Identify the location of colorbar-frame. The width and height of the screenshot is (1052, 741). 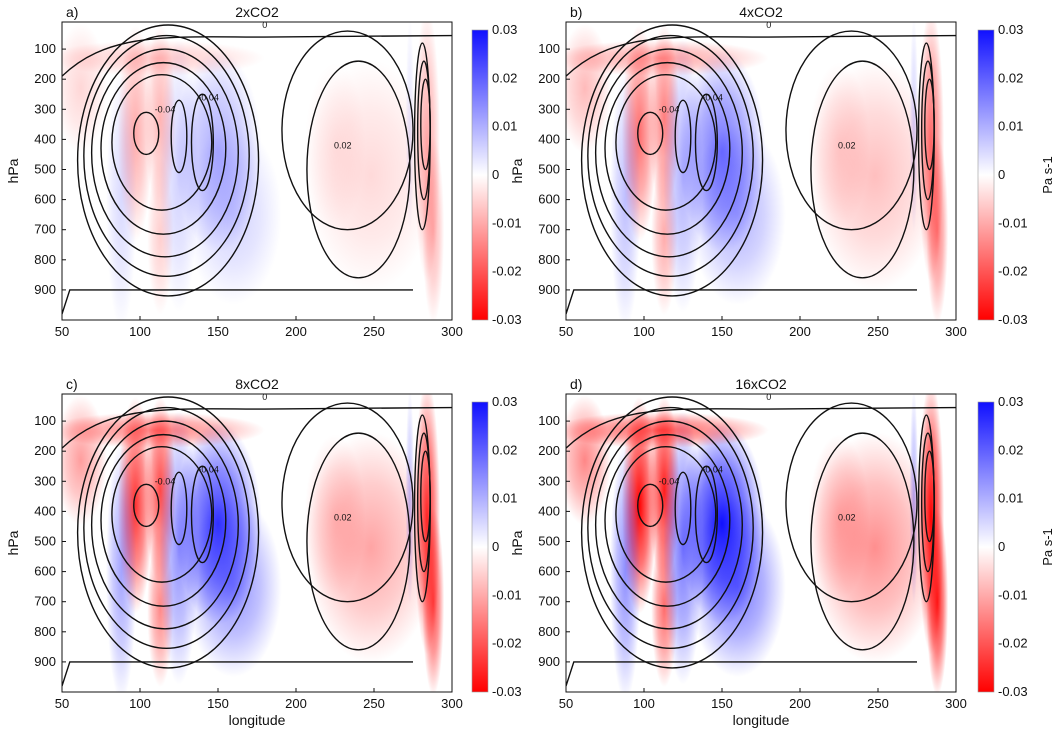
(480, 175).